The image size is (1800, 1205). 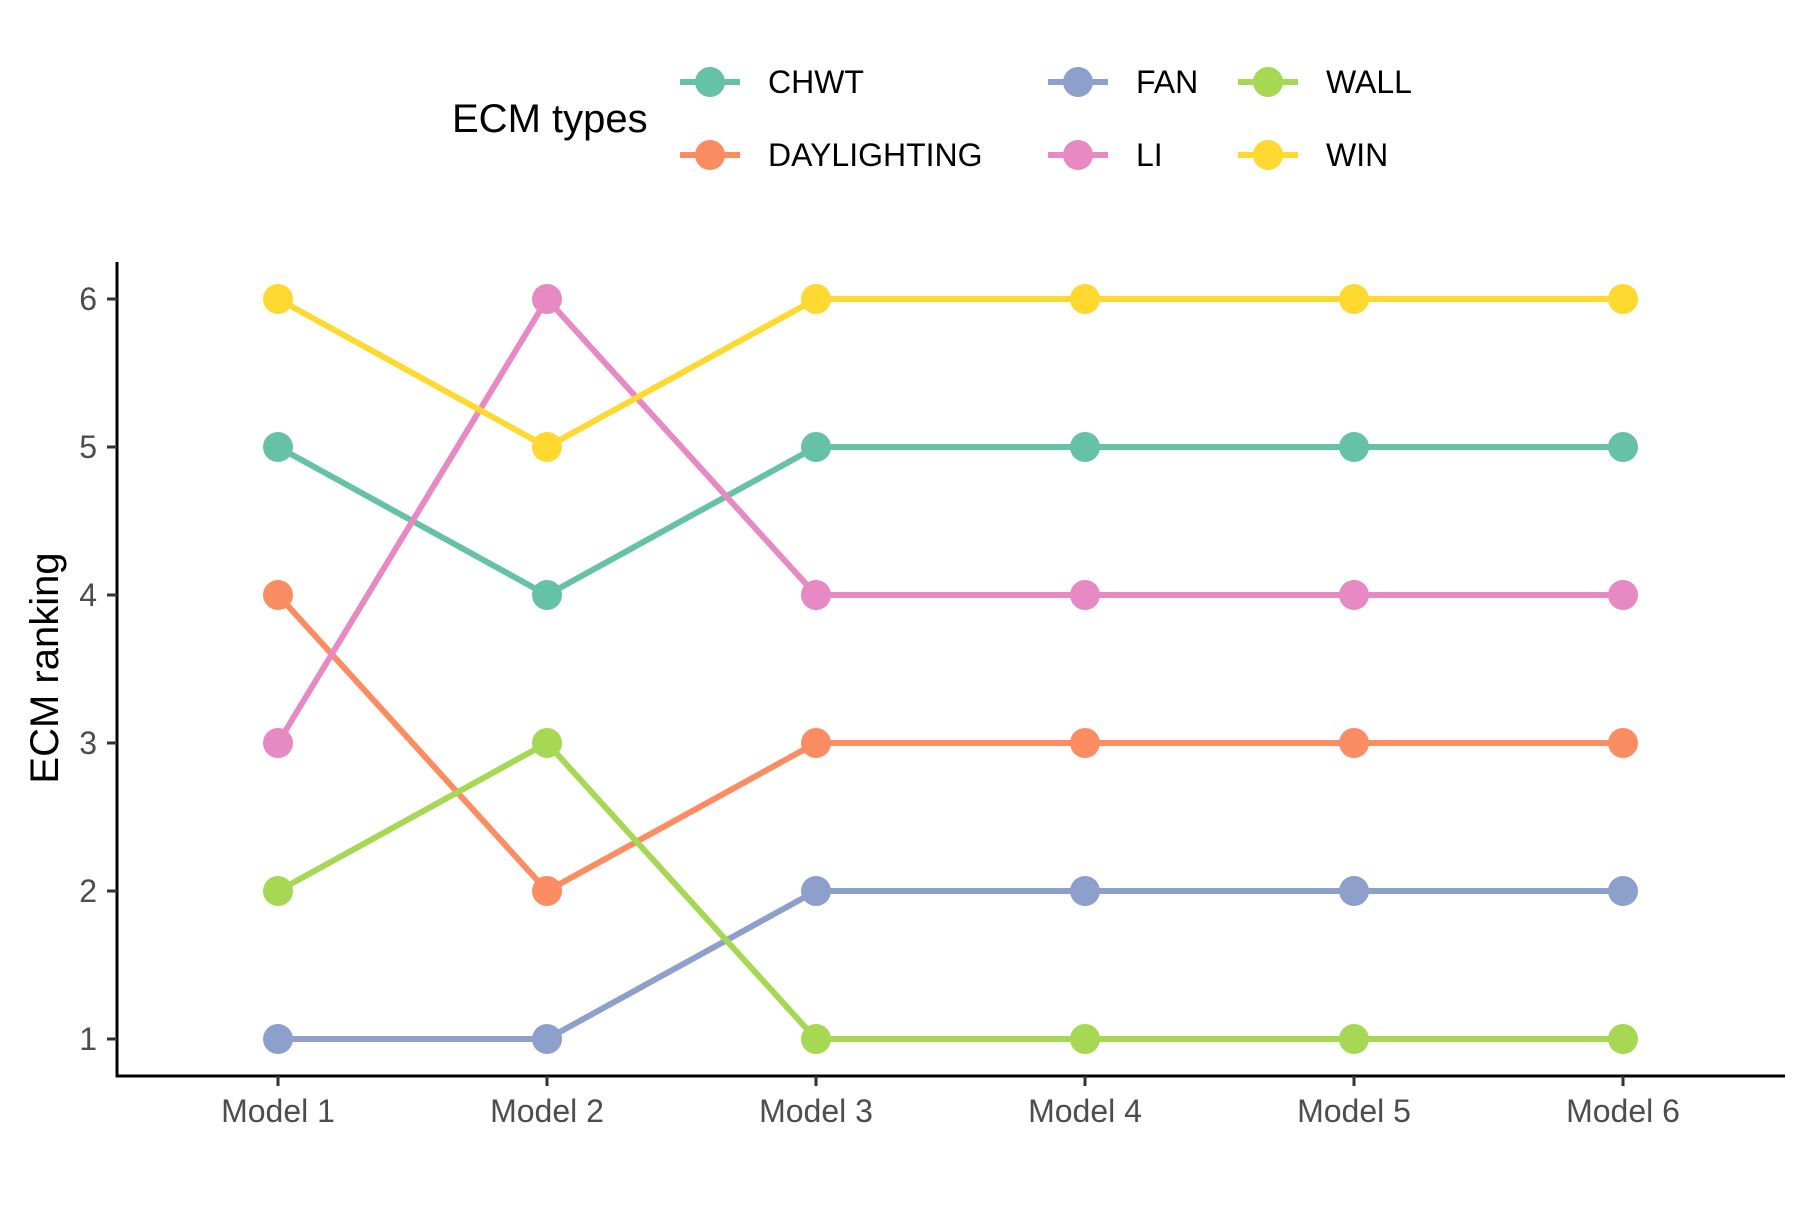 What do you see at coordinates (1085, 1111) in the screenshot?
I see `x-tick-label: Model 4` at bounding box center [1085, 1111].